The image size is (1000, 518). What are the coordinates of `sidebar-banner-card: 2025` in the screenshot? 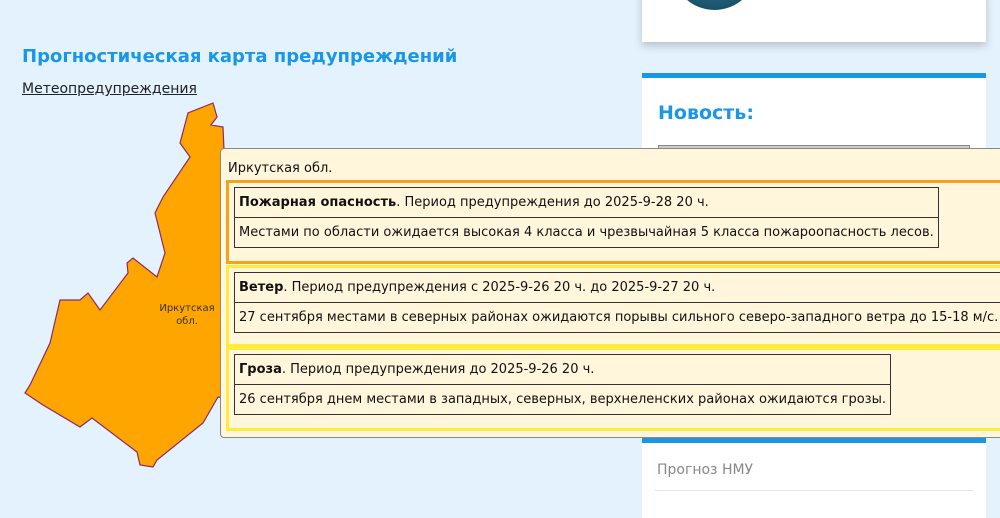 It's located at (814, 21).